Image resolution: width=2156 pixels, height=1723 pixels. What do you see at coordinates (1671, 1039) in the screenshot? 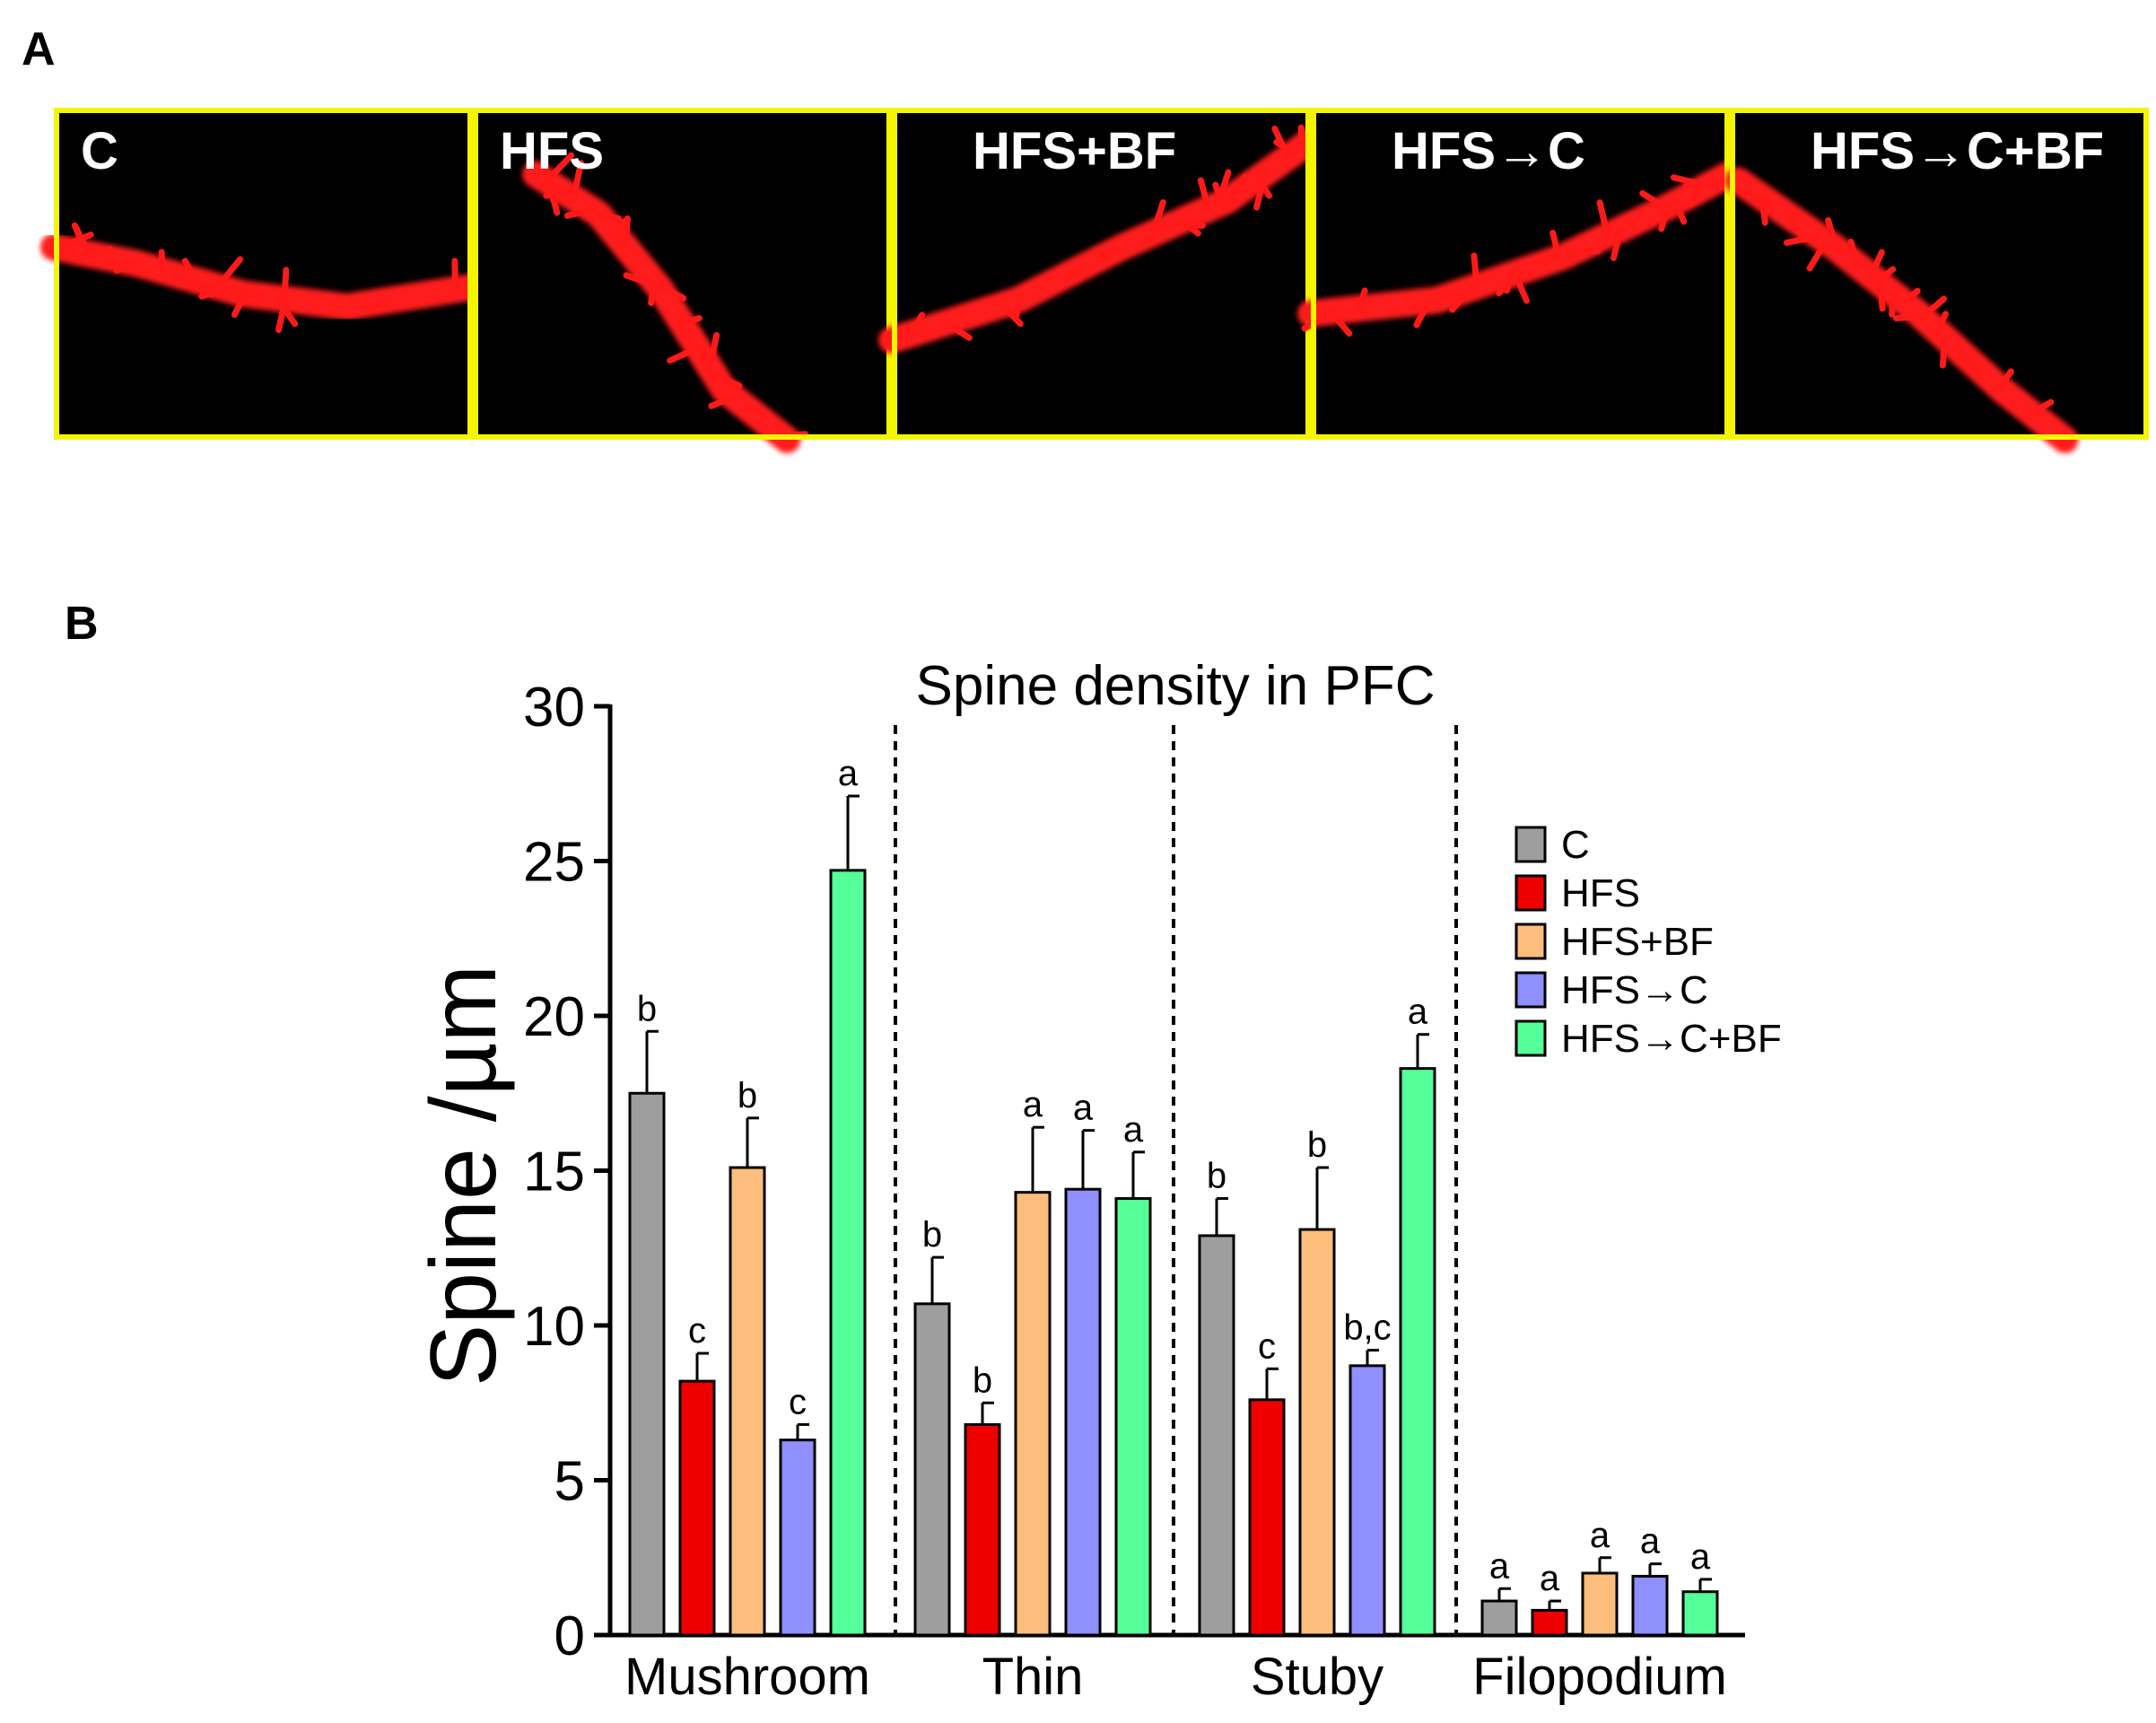
I see `legend-label: HFS→C+BF` at bounding box center [1671, 1039].